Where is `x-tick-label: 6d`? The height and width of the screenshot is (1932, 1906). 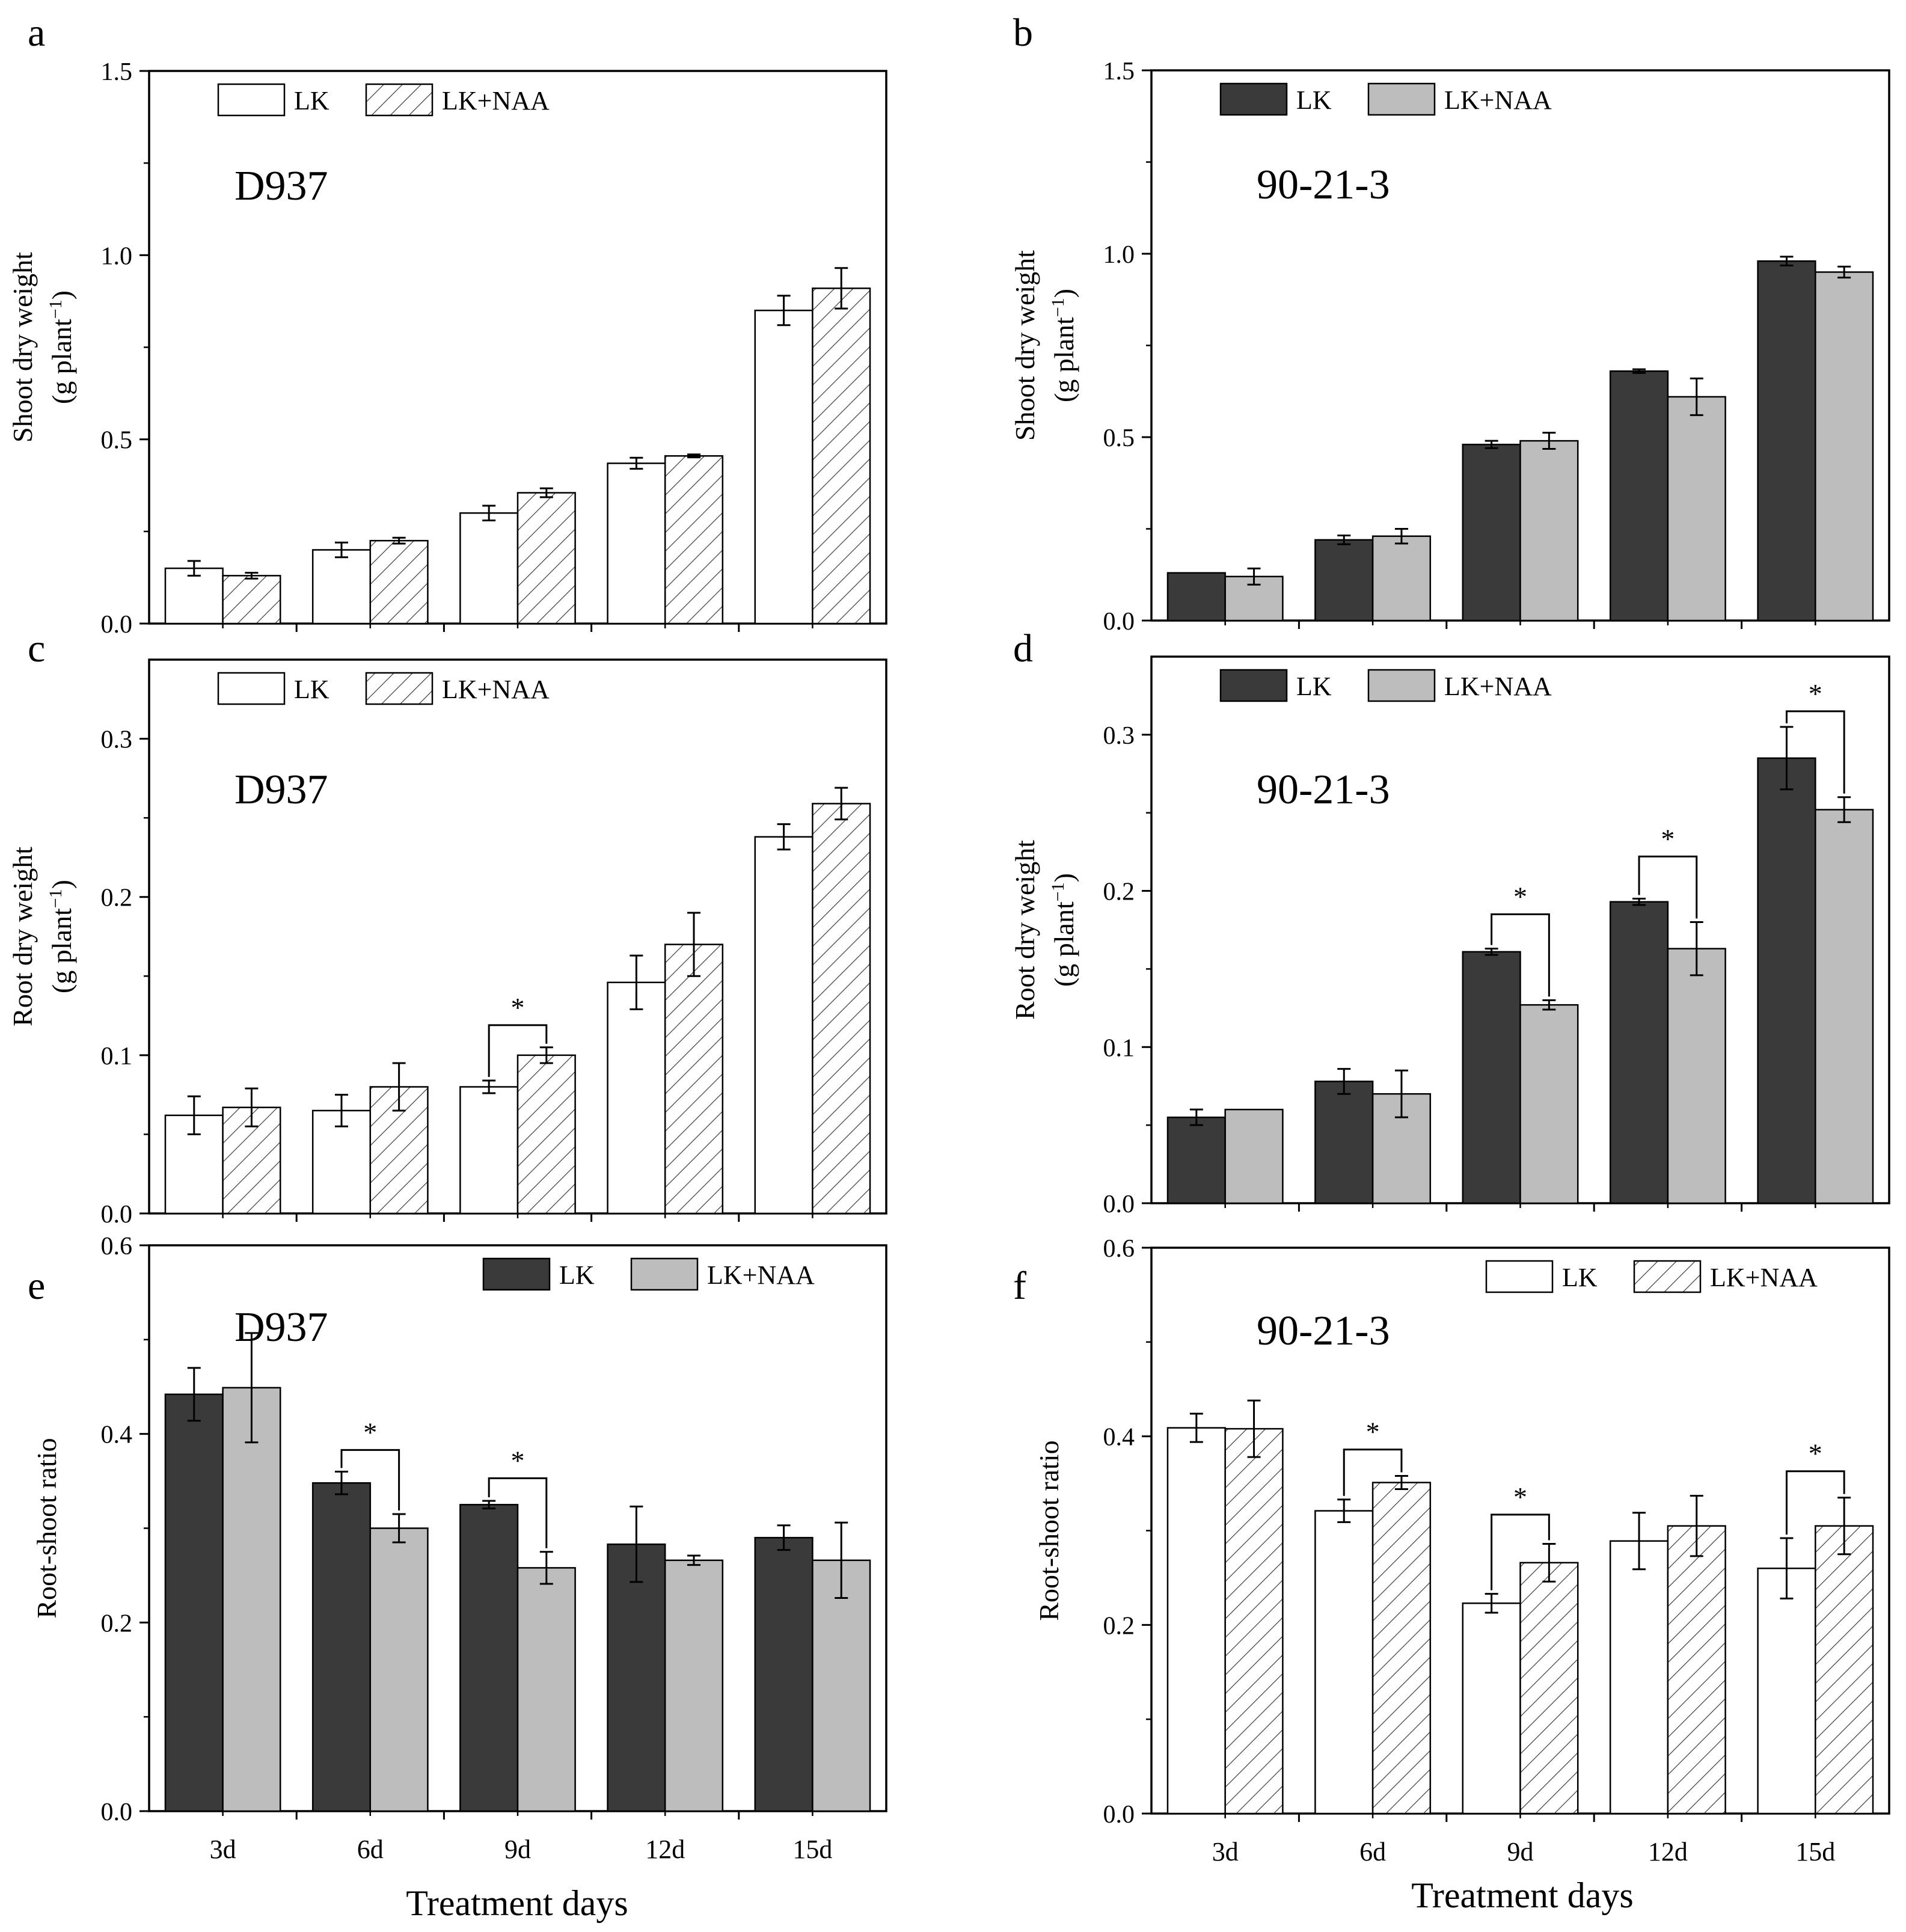 x-tick-label: 6d is located at coordinates (1372, 1851).